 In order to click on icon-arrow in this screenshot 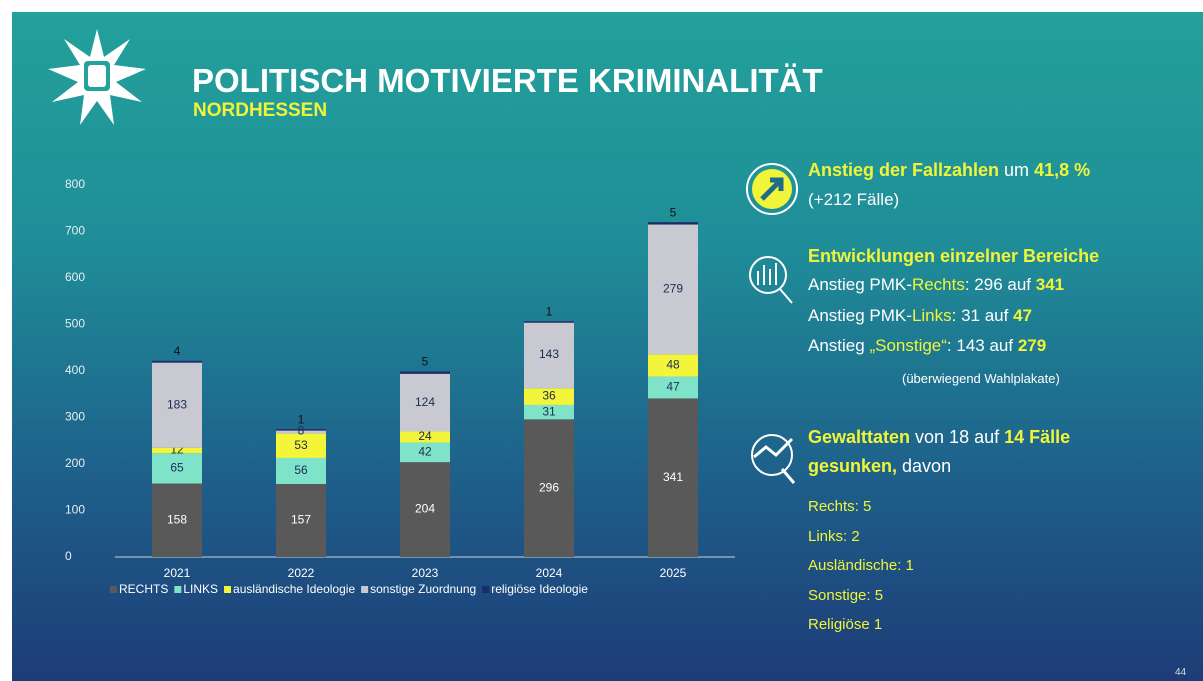, I will do `click(772, 189)`.